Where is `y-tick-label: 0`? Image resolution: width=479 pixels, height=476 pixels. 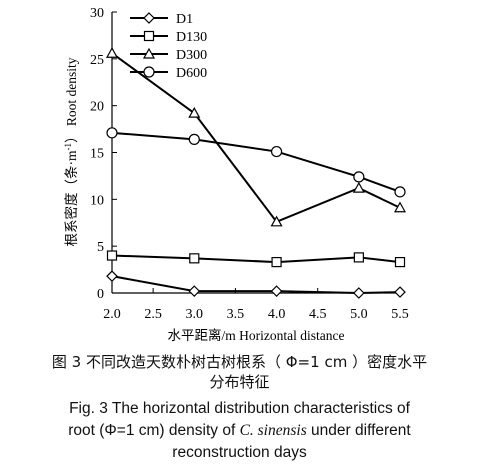
y-tick-label: 0 is located at coordinates (100, 294).